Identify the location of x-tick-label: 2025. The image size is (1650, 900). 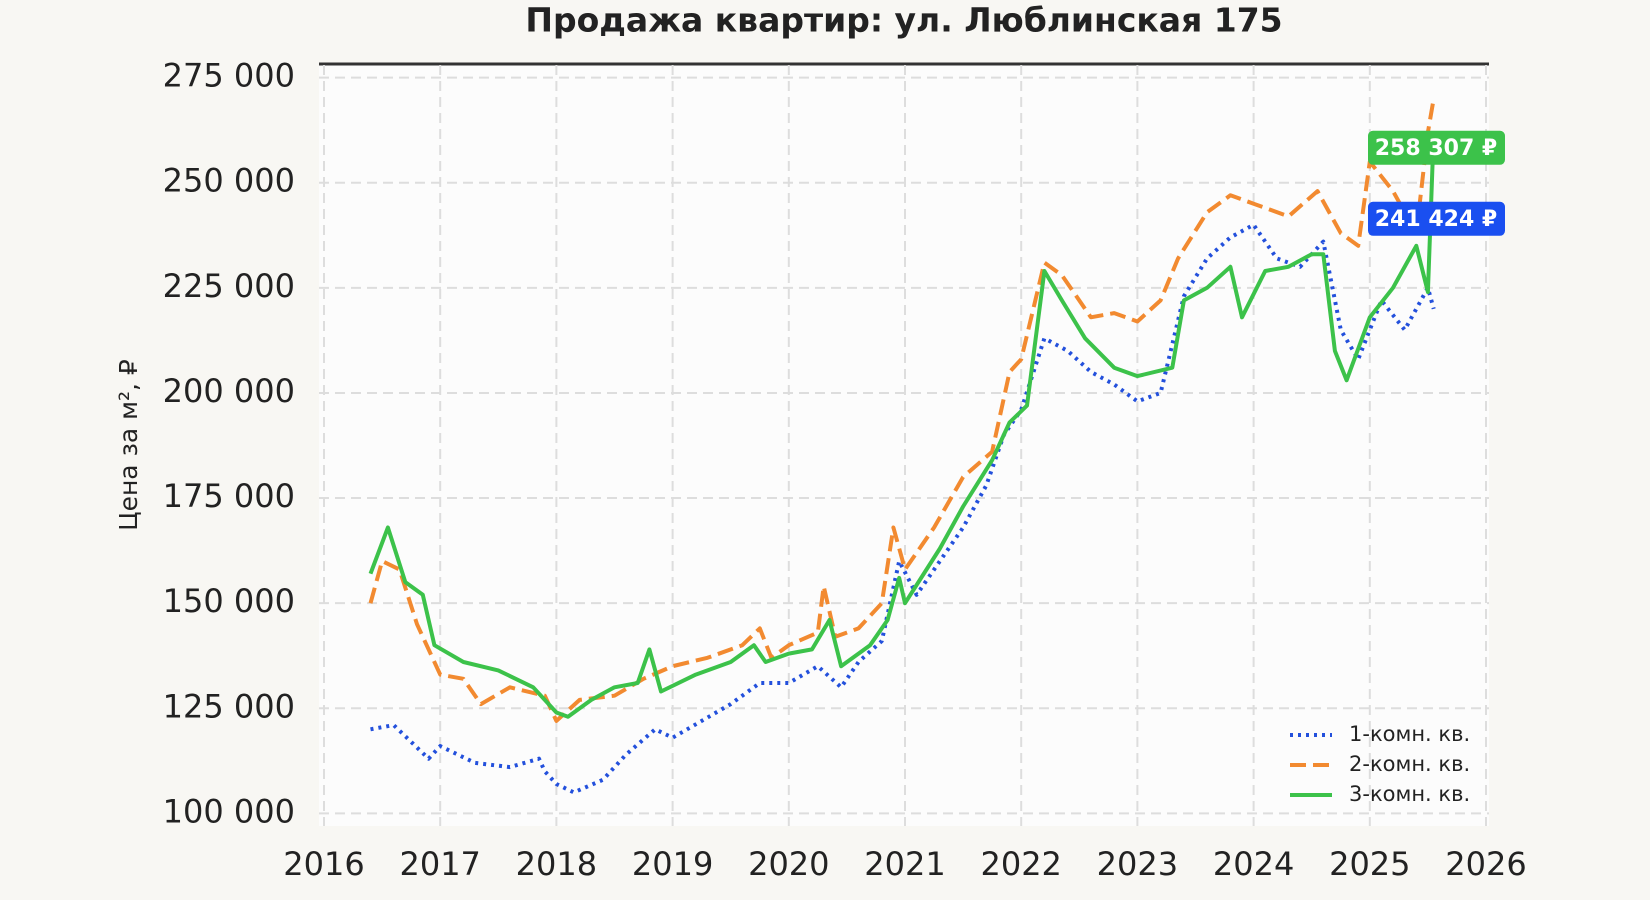
(1369, 864).